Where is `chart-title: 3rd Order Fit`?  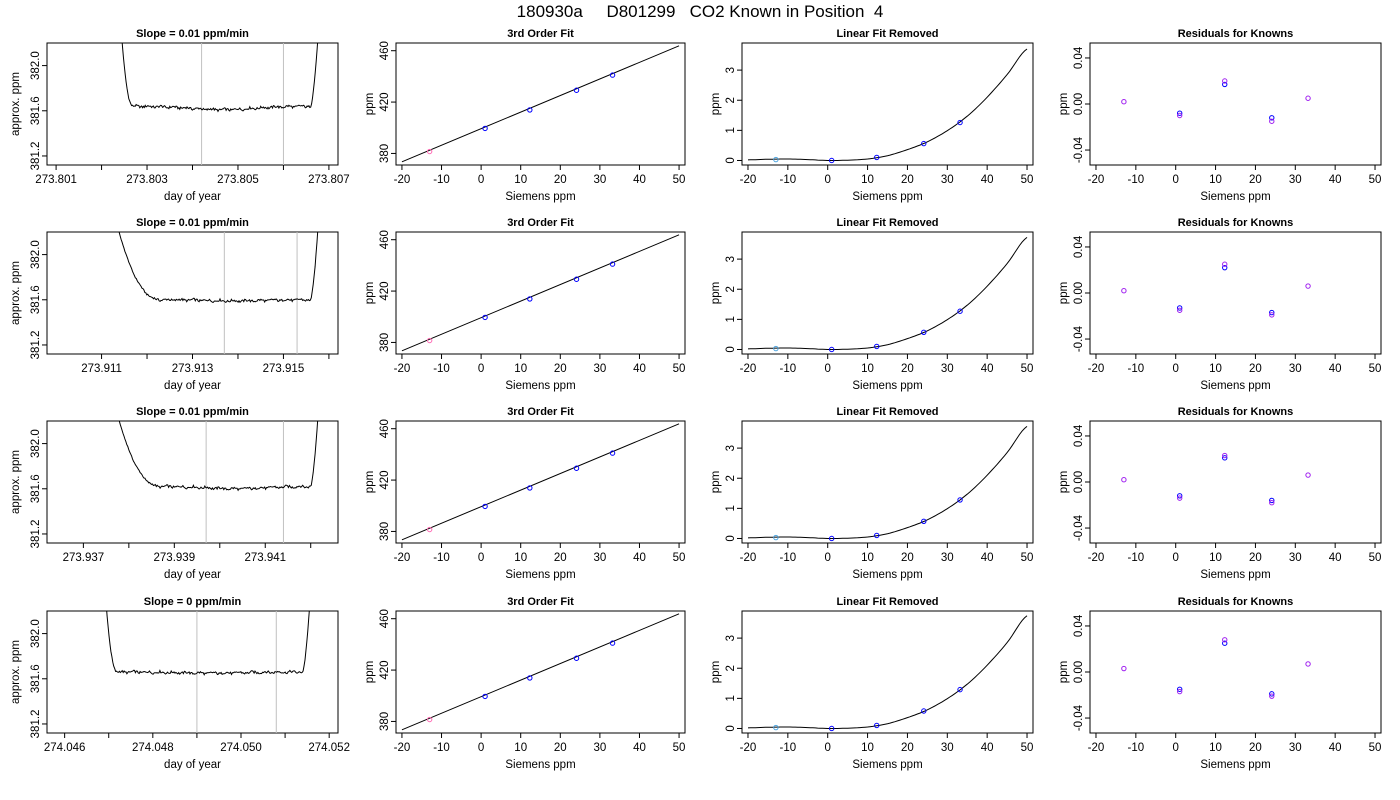 chart-title: 3rd Order Fit is located at coordinates (540, 34).